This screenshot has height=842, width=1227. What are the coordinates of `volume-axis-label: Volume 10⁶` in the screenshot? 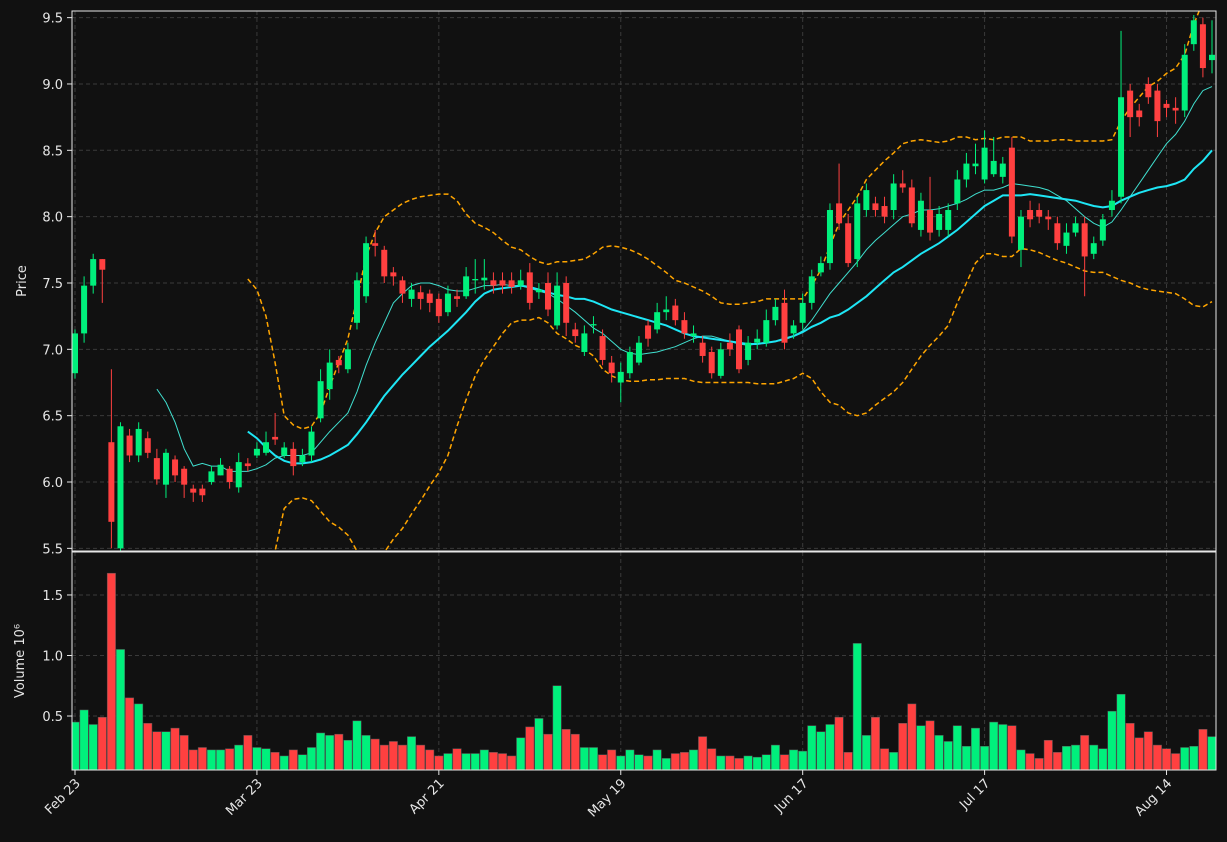 It's located at (20, 661).